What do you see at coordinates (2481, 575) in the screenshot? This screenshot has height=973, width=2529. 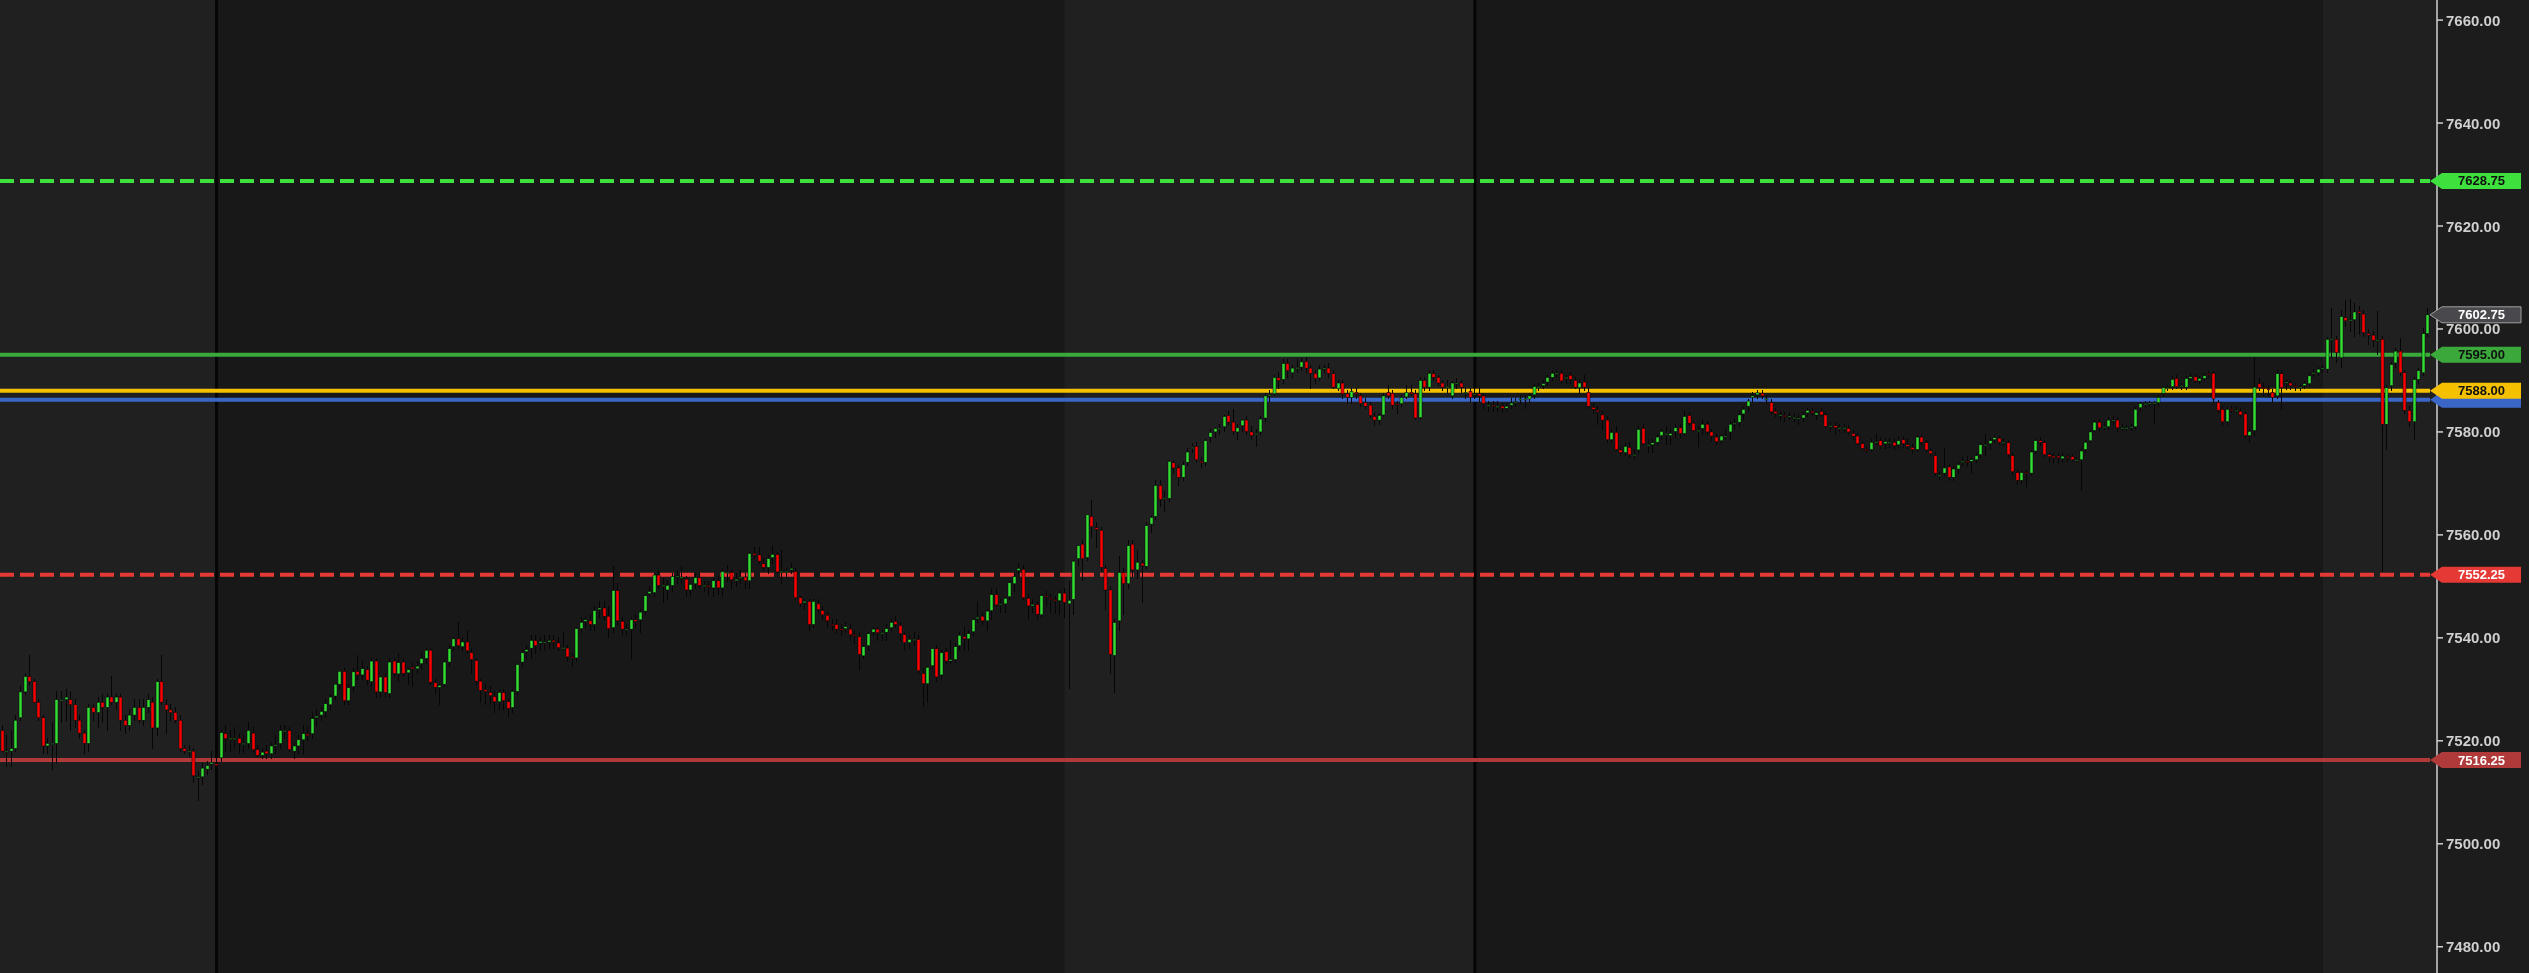 I see `ref-line-label: 7552.25` at bounding box center [2481, 575].